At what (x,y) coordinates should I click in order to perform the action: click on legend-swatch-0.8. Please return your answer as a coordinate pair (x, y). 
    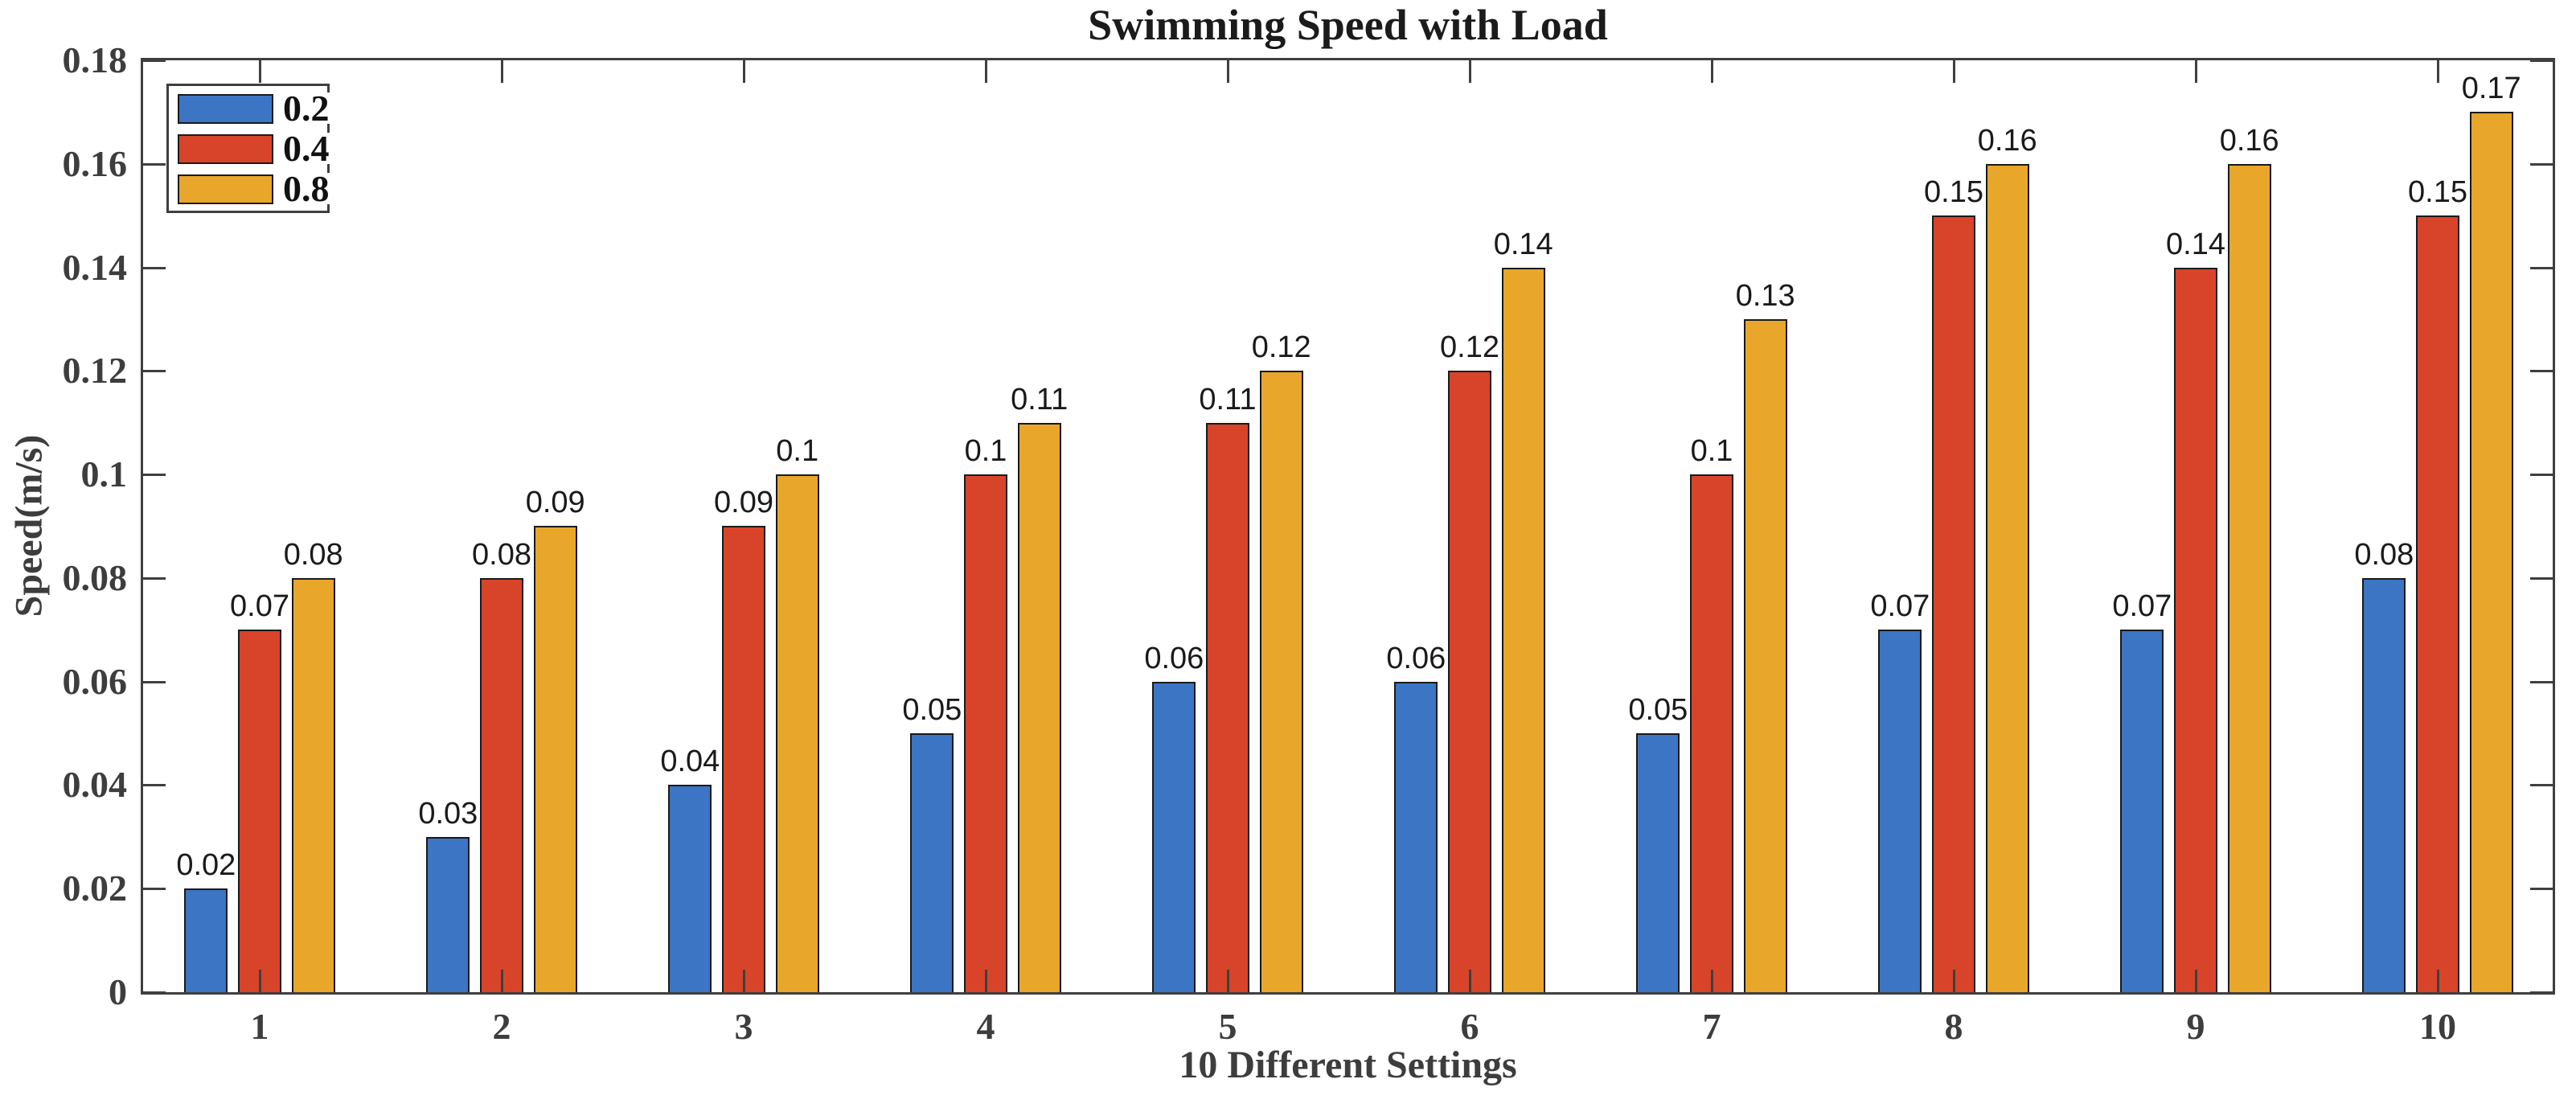
    Looking at the image, I should click on (225, 189).